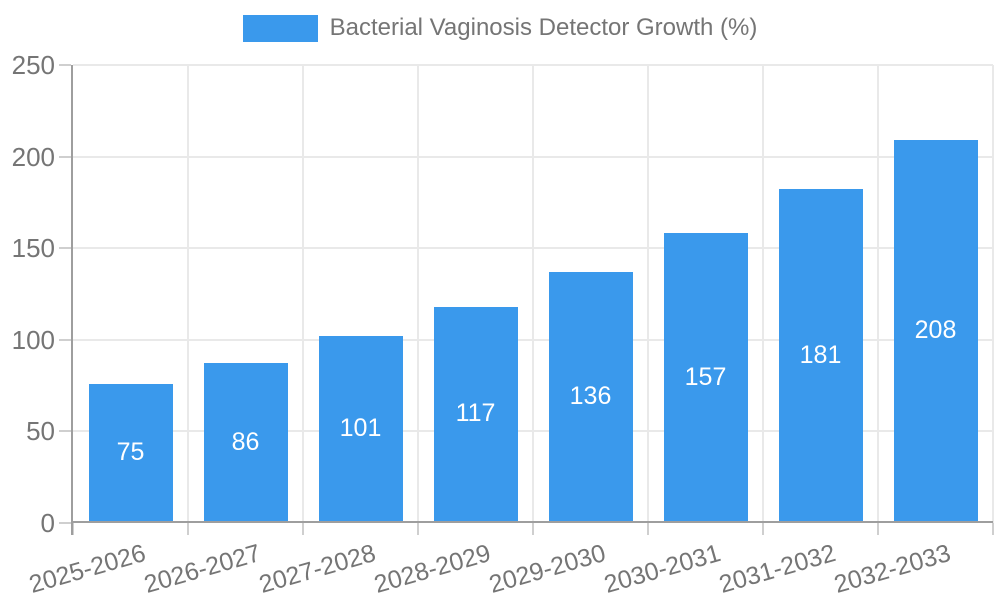 The height and width of the screenshot is (600, 1000). I want to click on bar-value-label: 136, so click(590, 395).